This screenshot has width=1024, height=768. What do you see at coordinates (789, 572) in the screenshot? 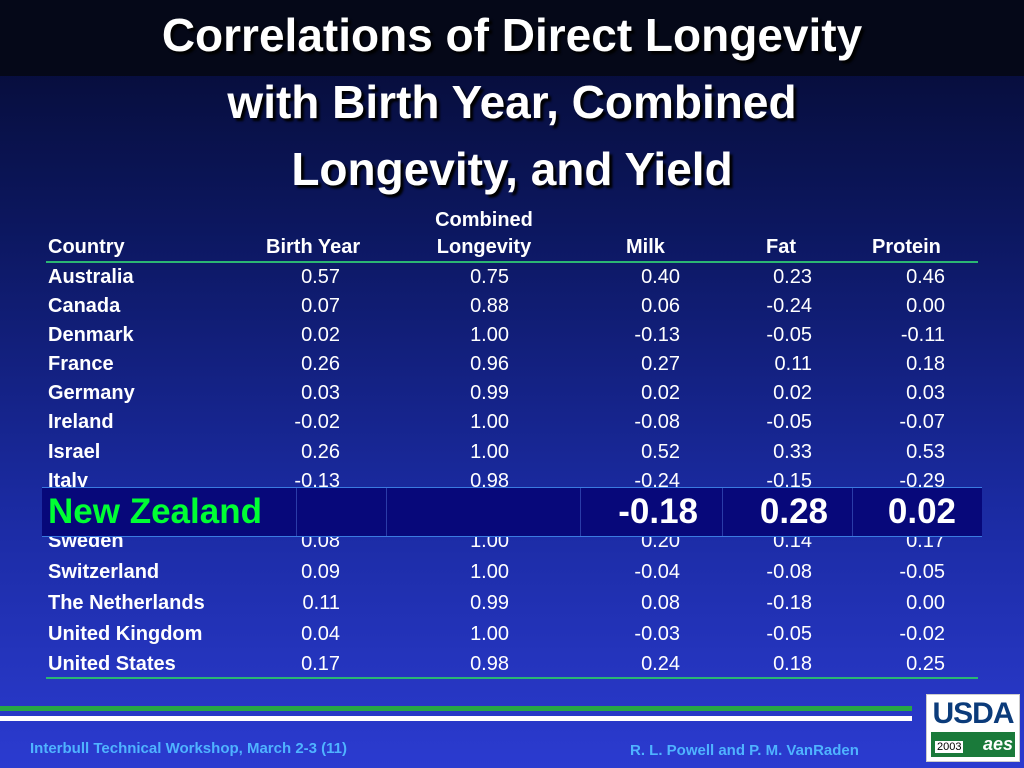
I see `cell-fat: -0.08` at bounding box center [789, 572].